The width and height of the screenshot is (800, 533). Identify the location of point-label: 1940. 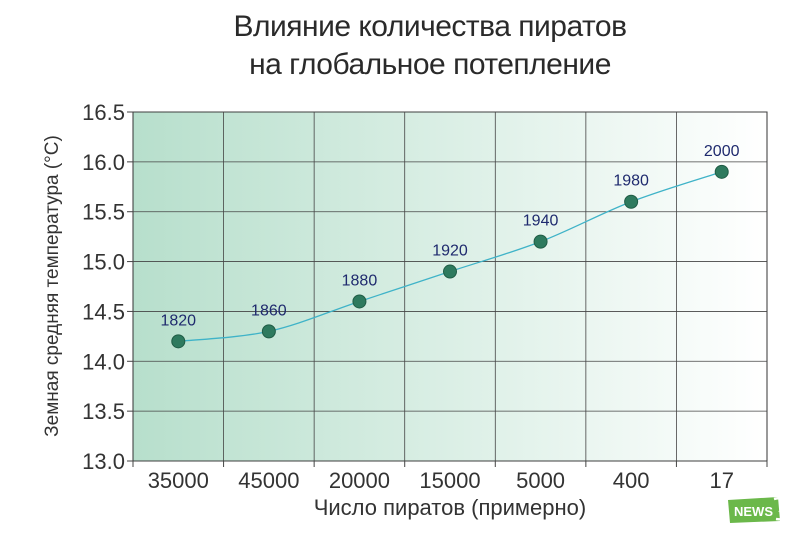
(541, 221).